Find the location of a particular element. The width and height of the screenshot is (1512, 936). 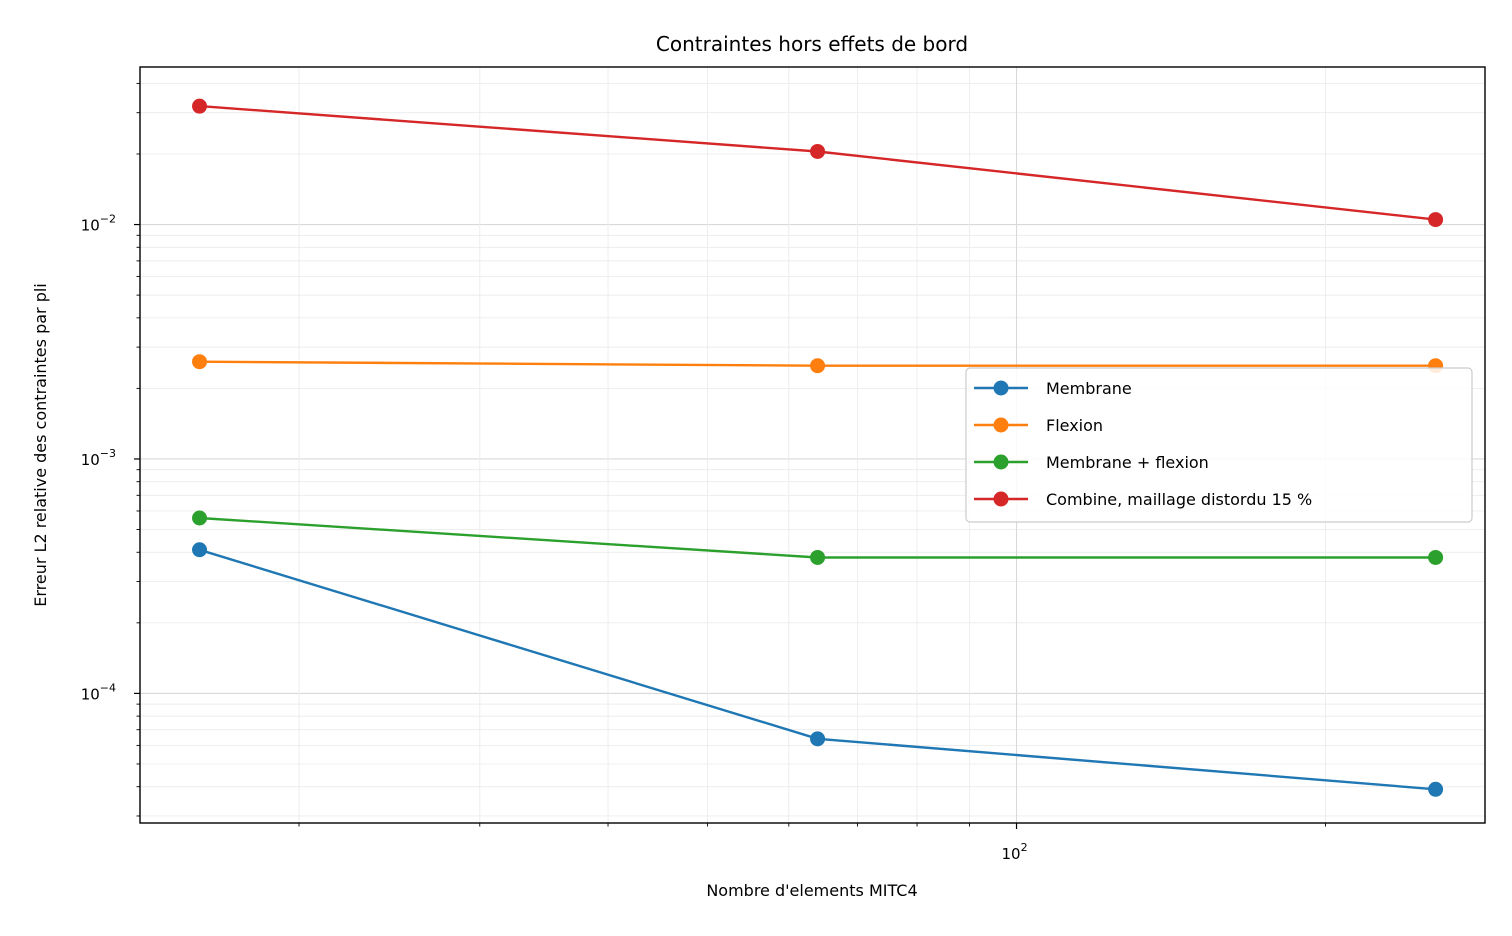

y-tick-label: 10⁻⁴ is located at coordinates (98, 692).